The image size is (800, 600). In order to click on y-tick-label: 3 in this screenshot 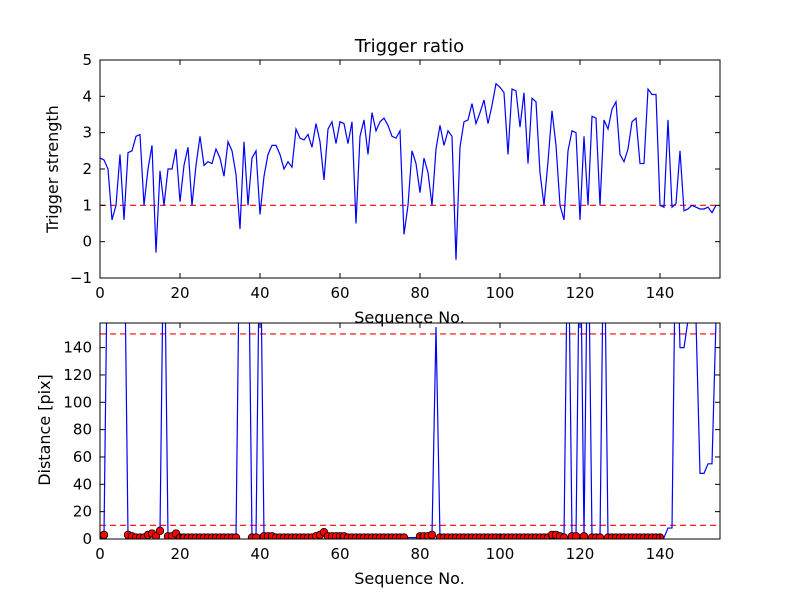, I will do `click(87, 133)`.